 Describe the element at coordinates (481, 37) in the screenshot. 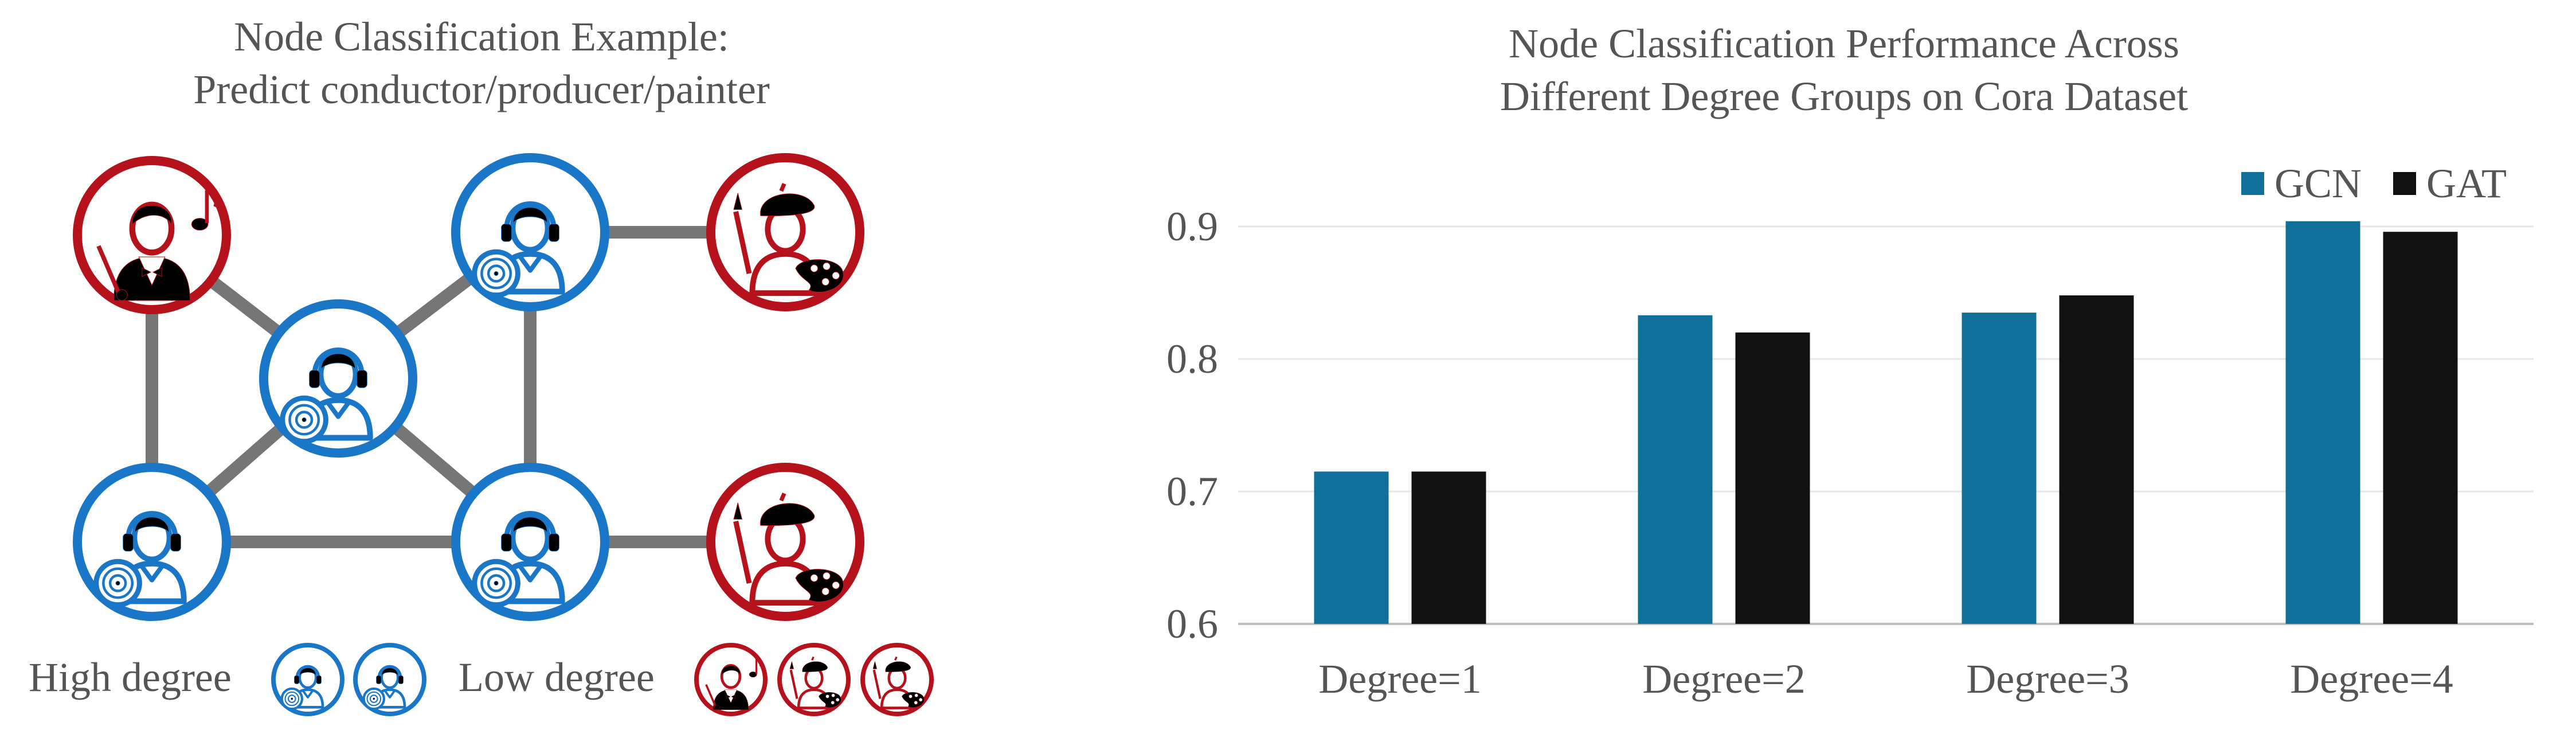

I see `diagram-title-line1: Node Classification Example:` at that location.